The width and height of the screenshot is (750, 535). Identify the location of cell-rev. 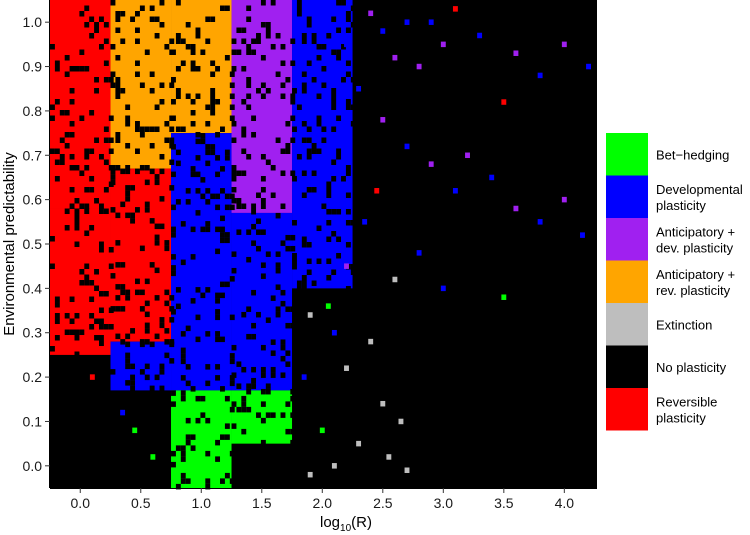
(377, 191).